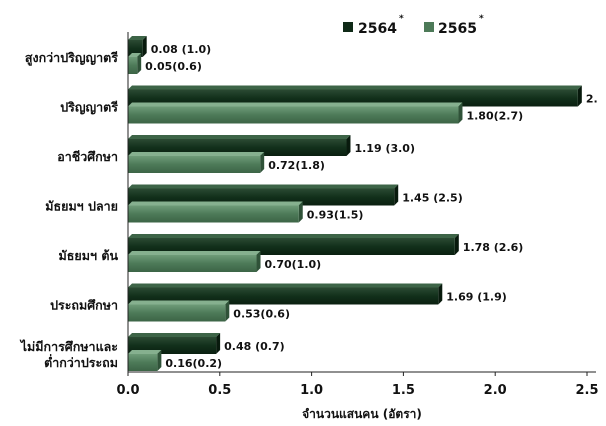 This screenshot has width=606, height=426. Describe the element at coordinates (592, 99) in the screenshot. I see `data-label: 2.` at that location.